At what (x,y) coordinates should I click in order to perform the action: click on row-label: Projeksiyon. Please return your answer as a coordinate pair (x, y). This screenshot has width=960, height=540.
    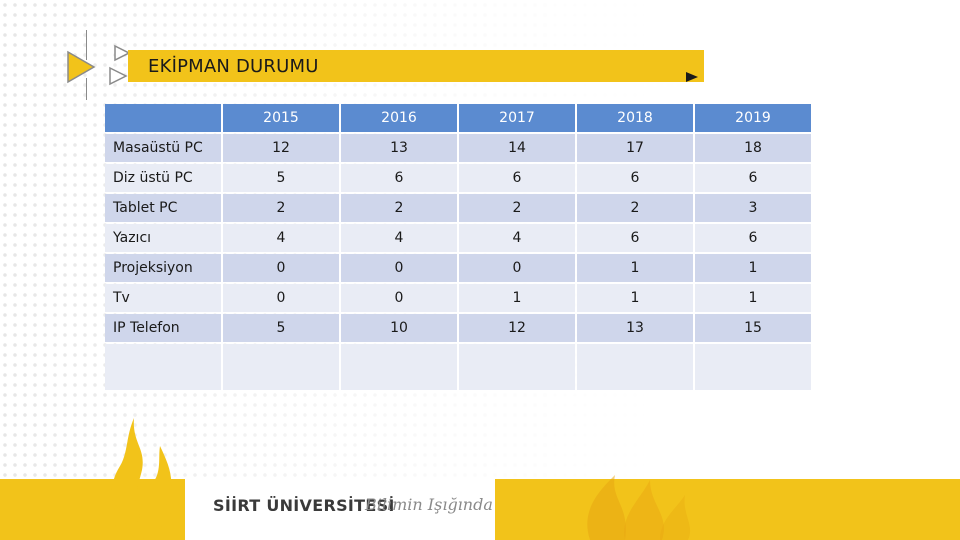
    Looking at the image, I should click on (163, 268).